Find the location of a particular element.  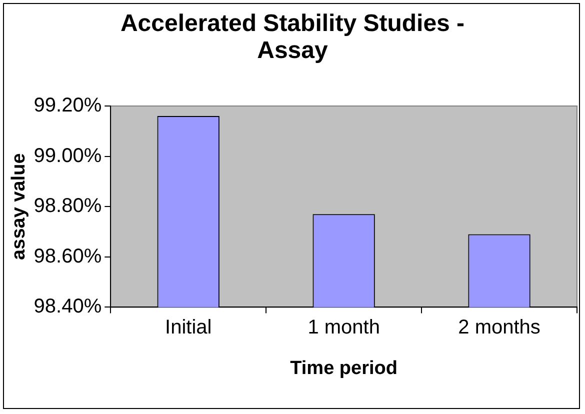

y-tick-label: 98.40% is located at coordinates (68, 307).